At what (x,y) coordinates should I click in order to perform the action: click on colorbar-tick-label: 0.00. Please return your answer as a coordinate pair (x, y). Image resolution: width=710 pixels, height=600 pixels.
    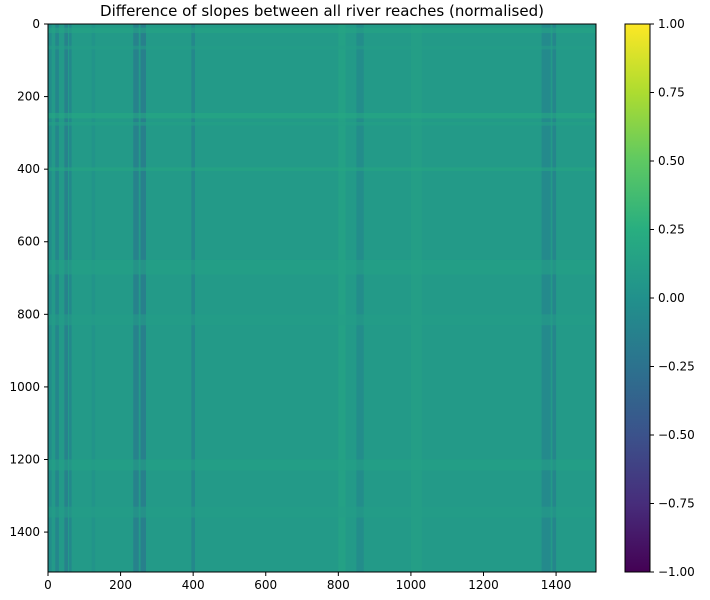
    Looking at the image, I should click on (671, 298).